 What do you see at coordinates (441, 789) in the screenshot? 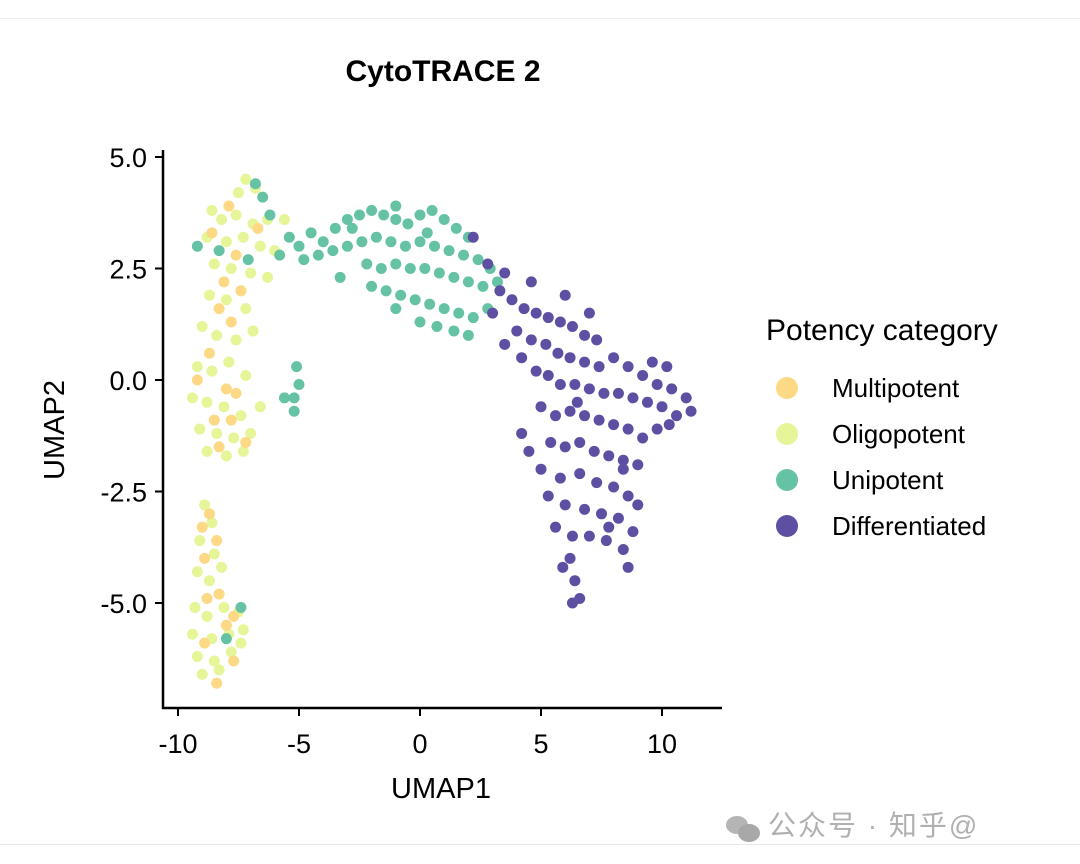
I see `x-axis-label: UMAP1` at bounding box center [441, 789].